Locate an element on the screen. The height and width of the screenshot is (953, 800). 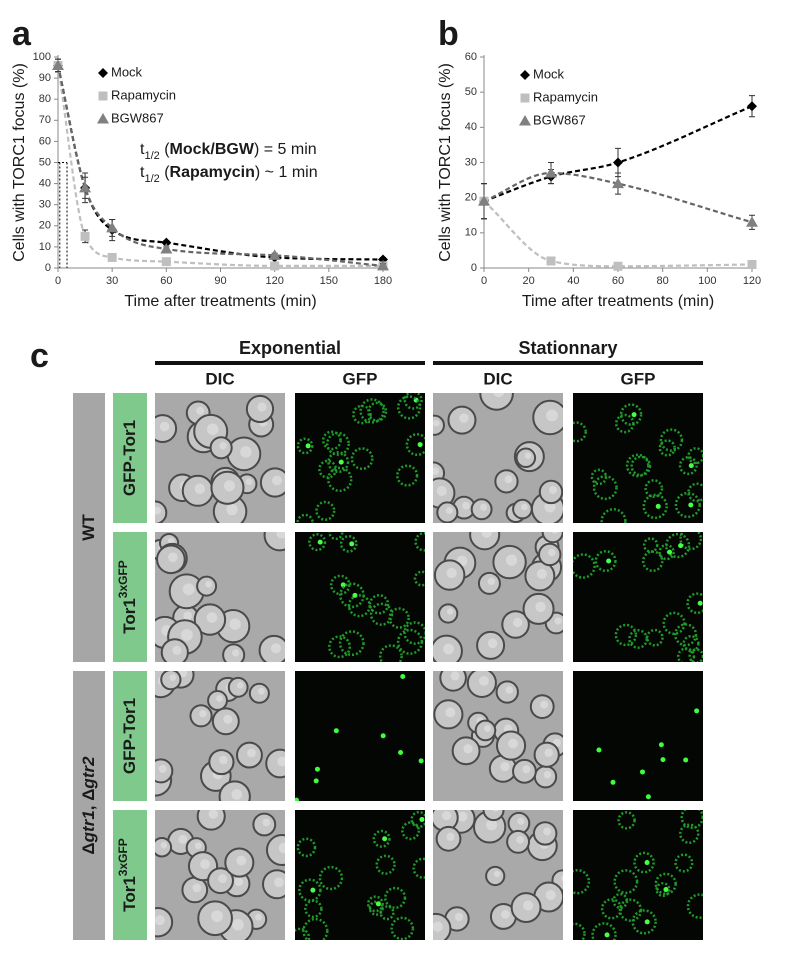
row-label-part: Tor1 is located at coordinates (129, 616).